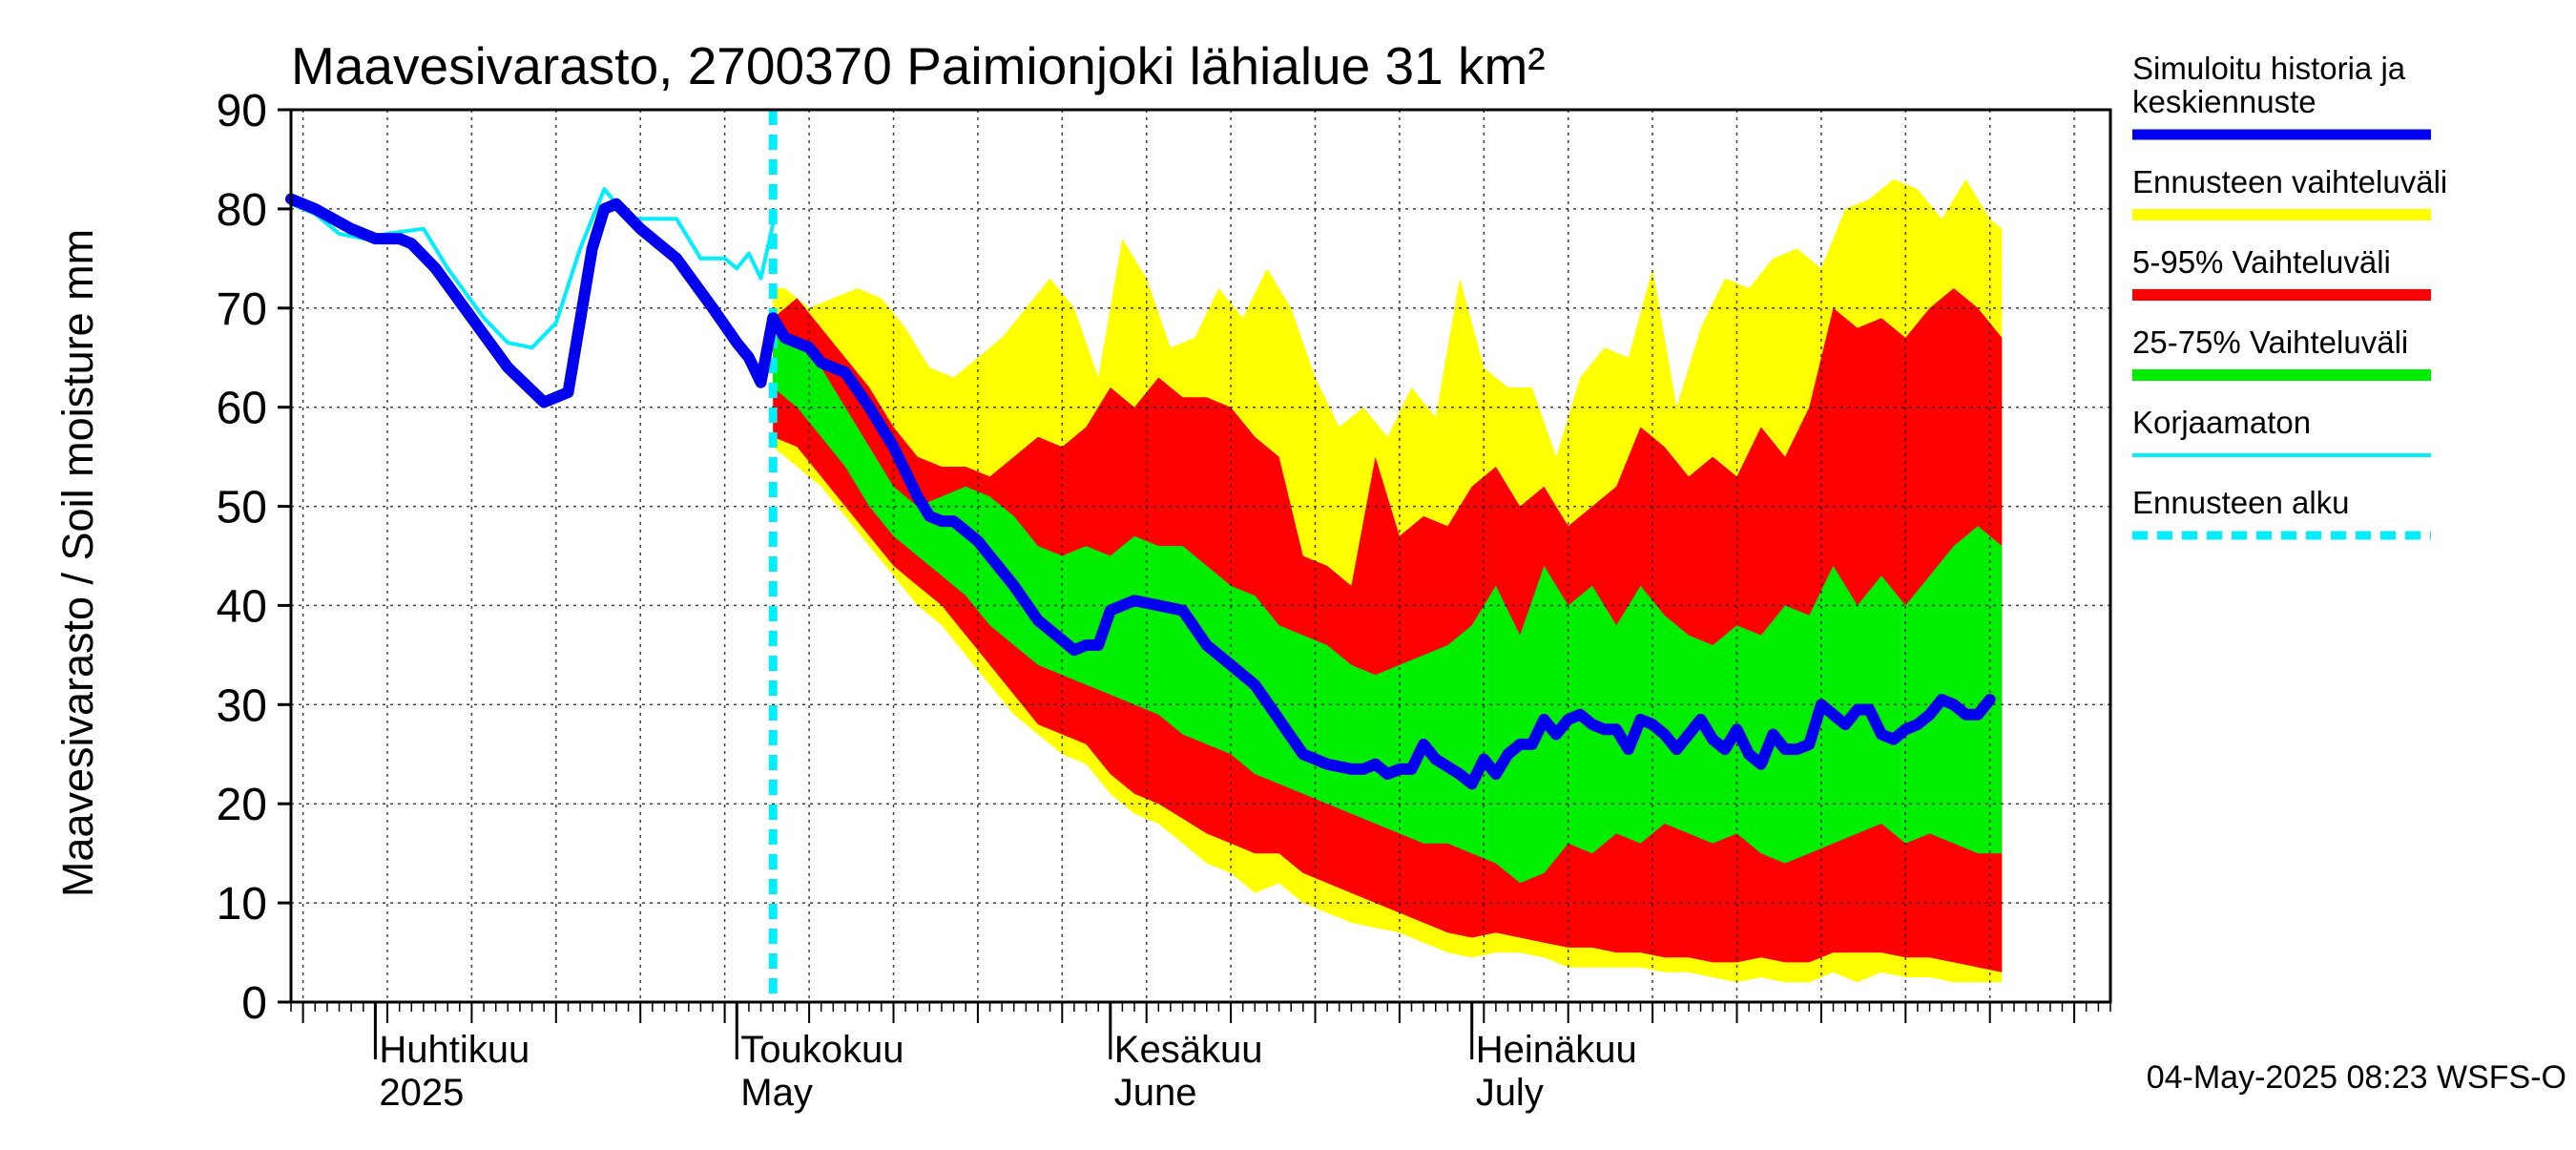 This screenshot has width=2576, height=1150. What do you see at coordinates (77, 563) in the screenshot?
I see `y-axis-label: Maavesivarasto / Soil moisture mm` at bounding box center [77, 563].